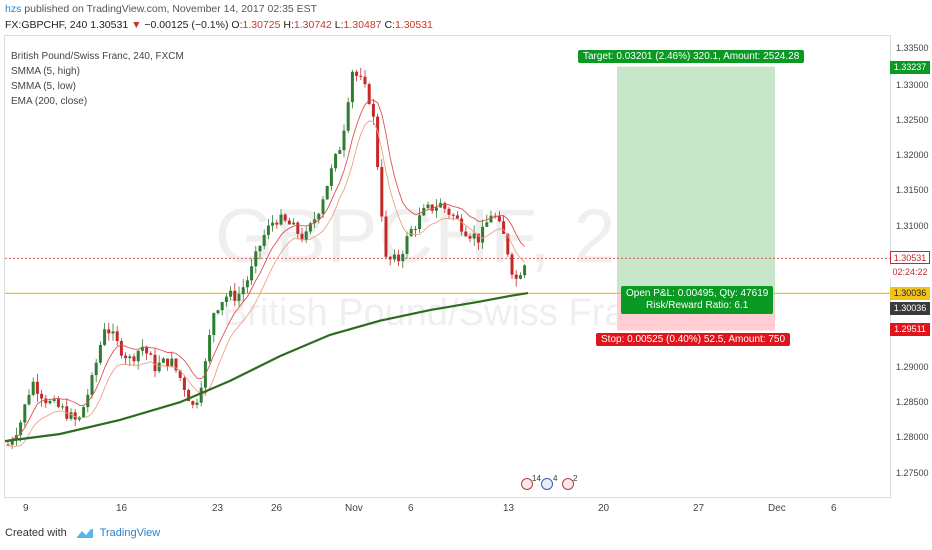 This screenshot has width=932, height=550. I want to click on open-label: O:, so click(237, 25).